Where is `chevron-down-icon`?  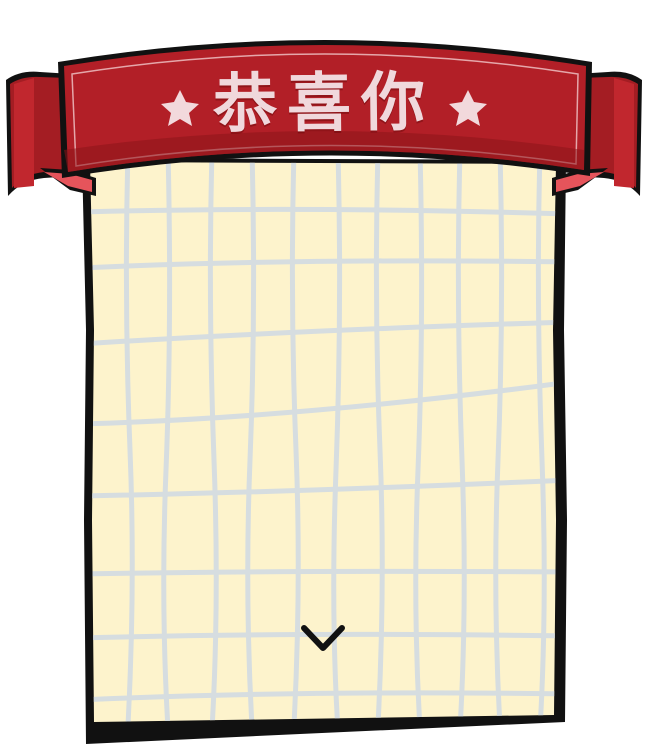
chevron-down-icon is located at coordinates (323, 638).